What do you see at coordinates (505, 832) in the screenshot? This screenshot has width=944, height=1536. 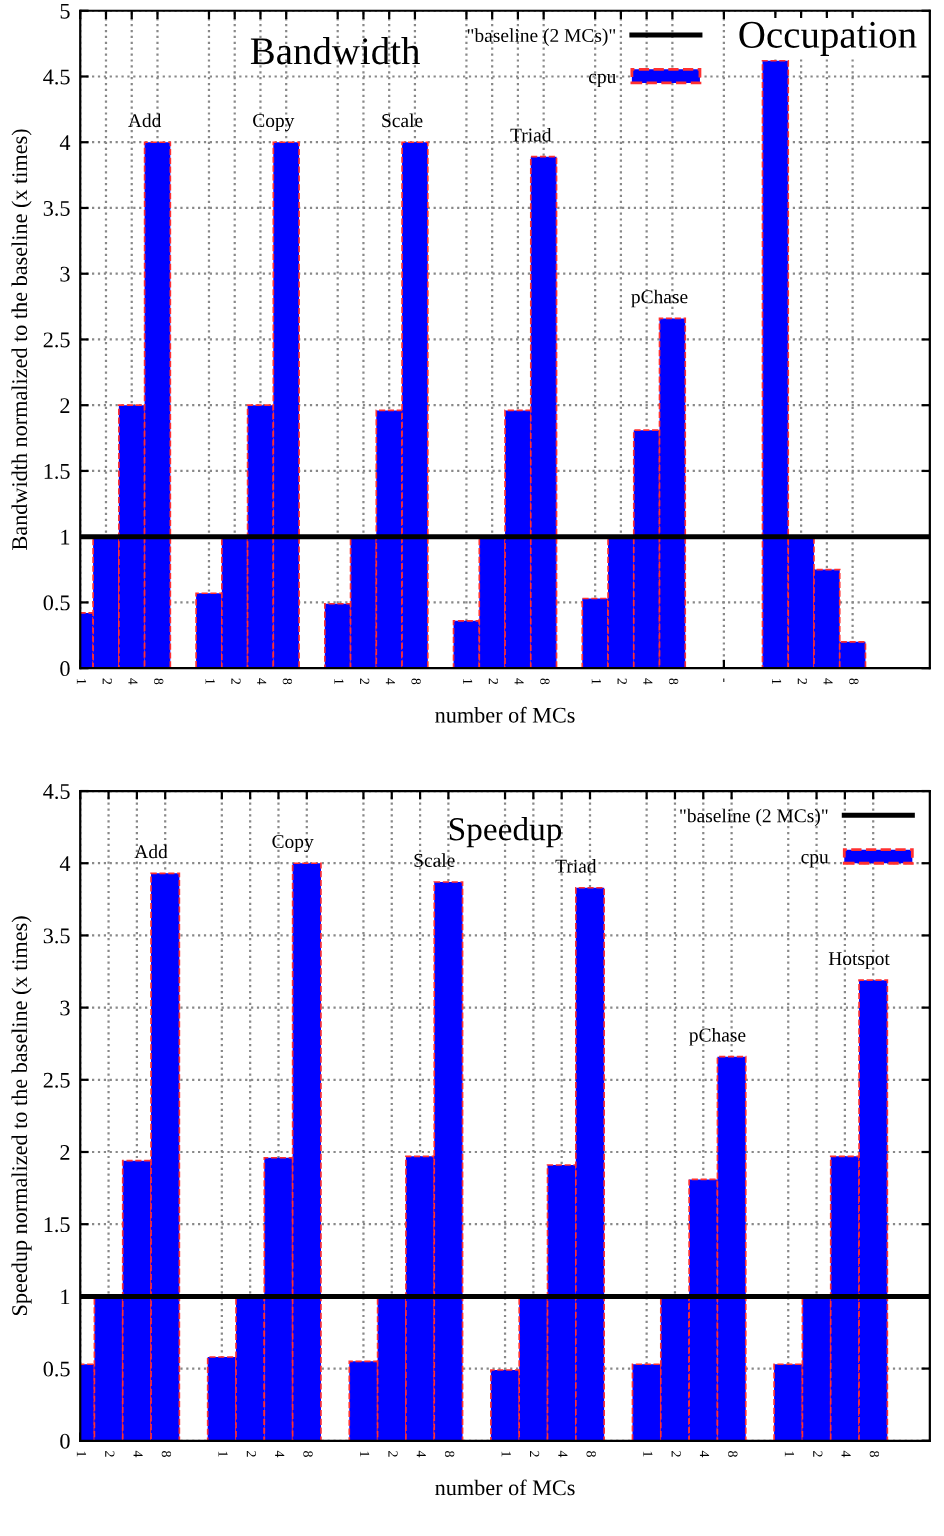 I see `text: Speedup` at bounding box center [505, 832].